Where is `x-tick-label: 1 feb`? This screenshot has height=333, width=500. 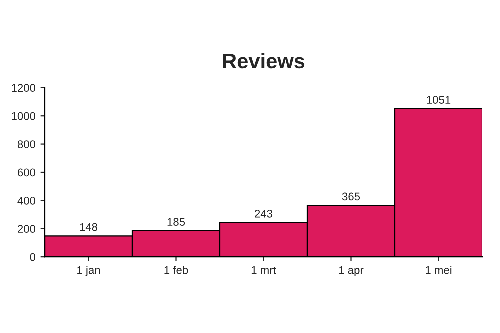 x-tick-label: 1 feb is located at coordinates (176, 270).